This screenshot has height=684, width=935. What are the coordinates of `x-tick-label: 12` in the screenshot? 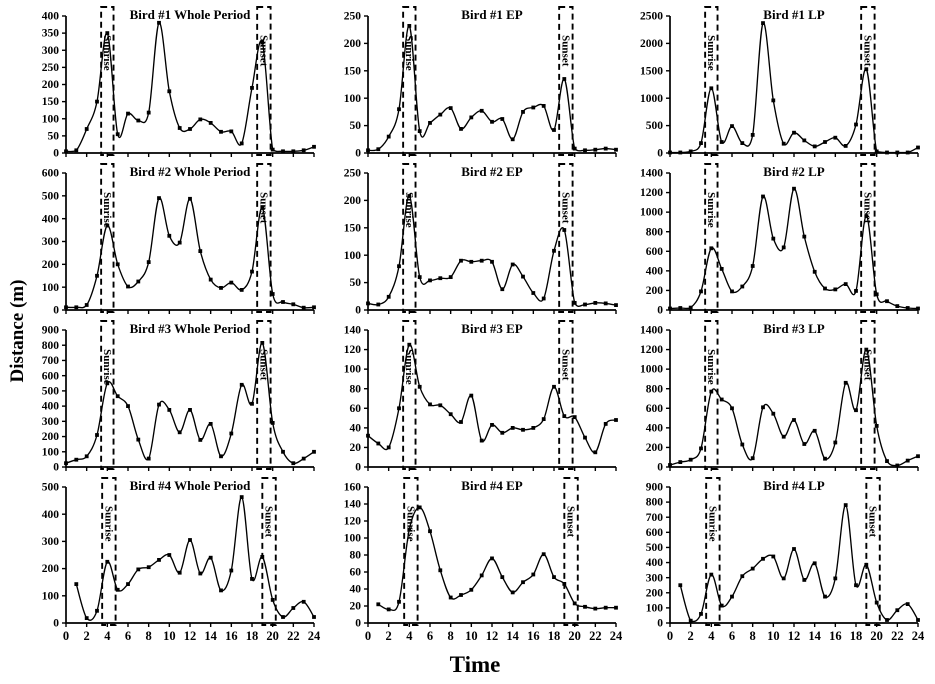 It's located at (190, 636).